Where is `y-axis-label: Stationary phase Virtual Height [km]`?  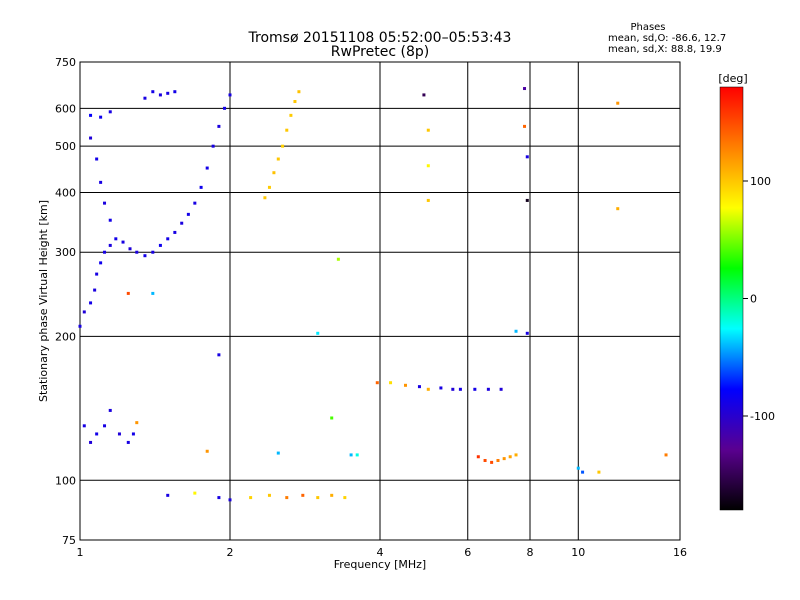 y-axis-label: Stationary phase Virtual Height [km] is located at coordinates (43, 301).